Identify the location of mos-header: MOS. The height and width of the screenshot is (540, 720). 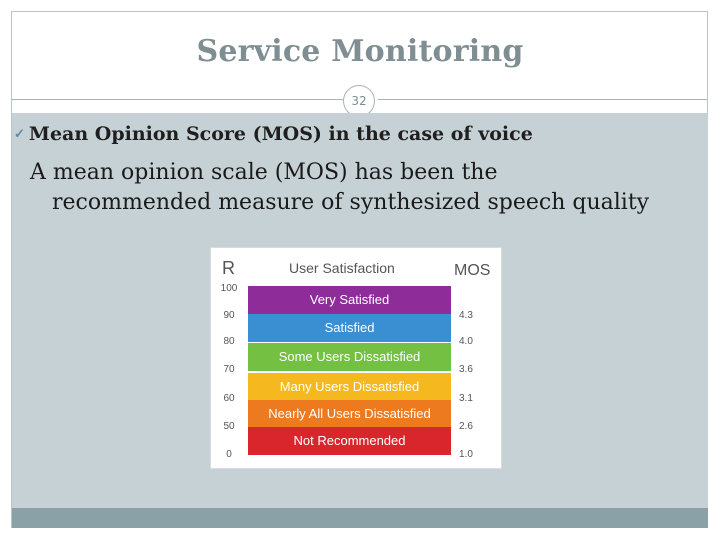
(472, 270).